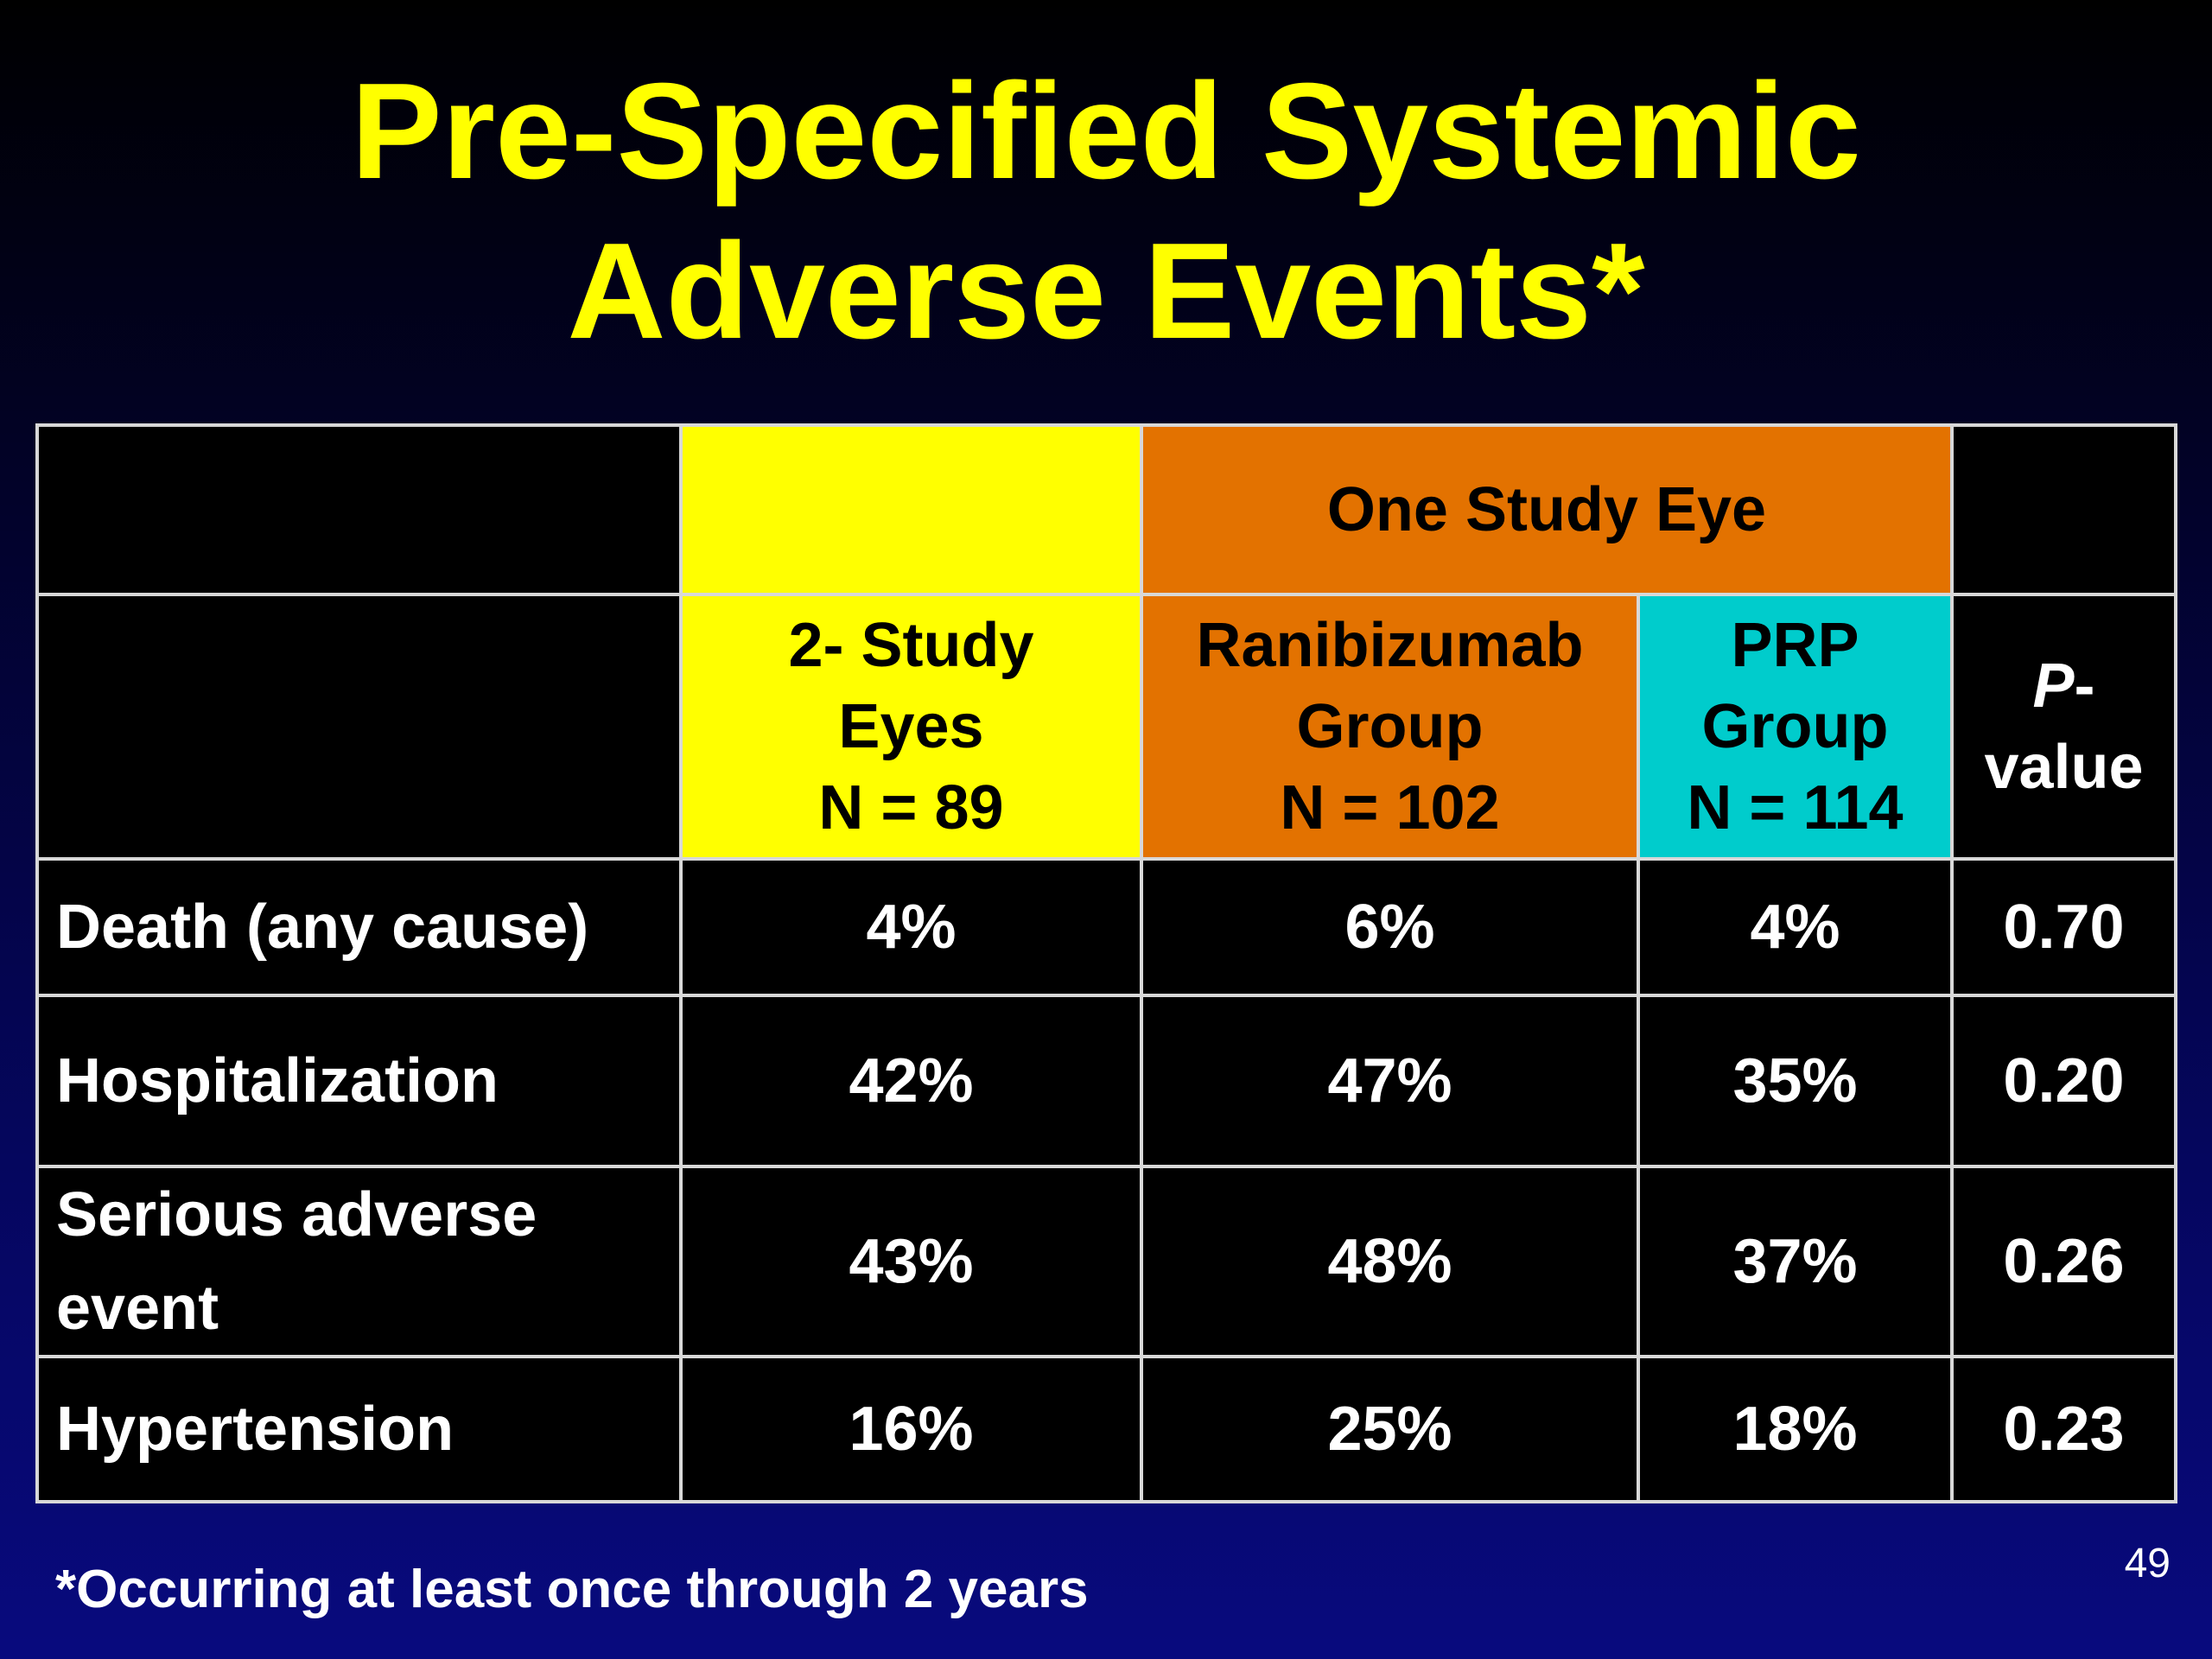 The height and width of the screenshot is (1659, 2212). Describe the element at coordinates (1795, 1081) in the screenshot. I see `cell-prp: 35%` at that location.